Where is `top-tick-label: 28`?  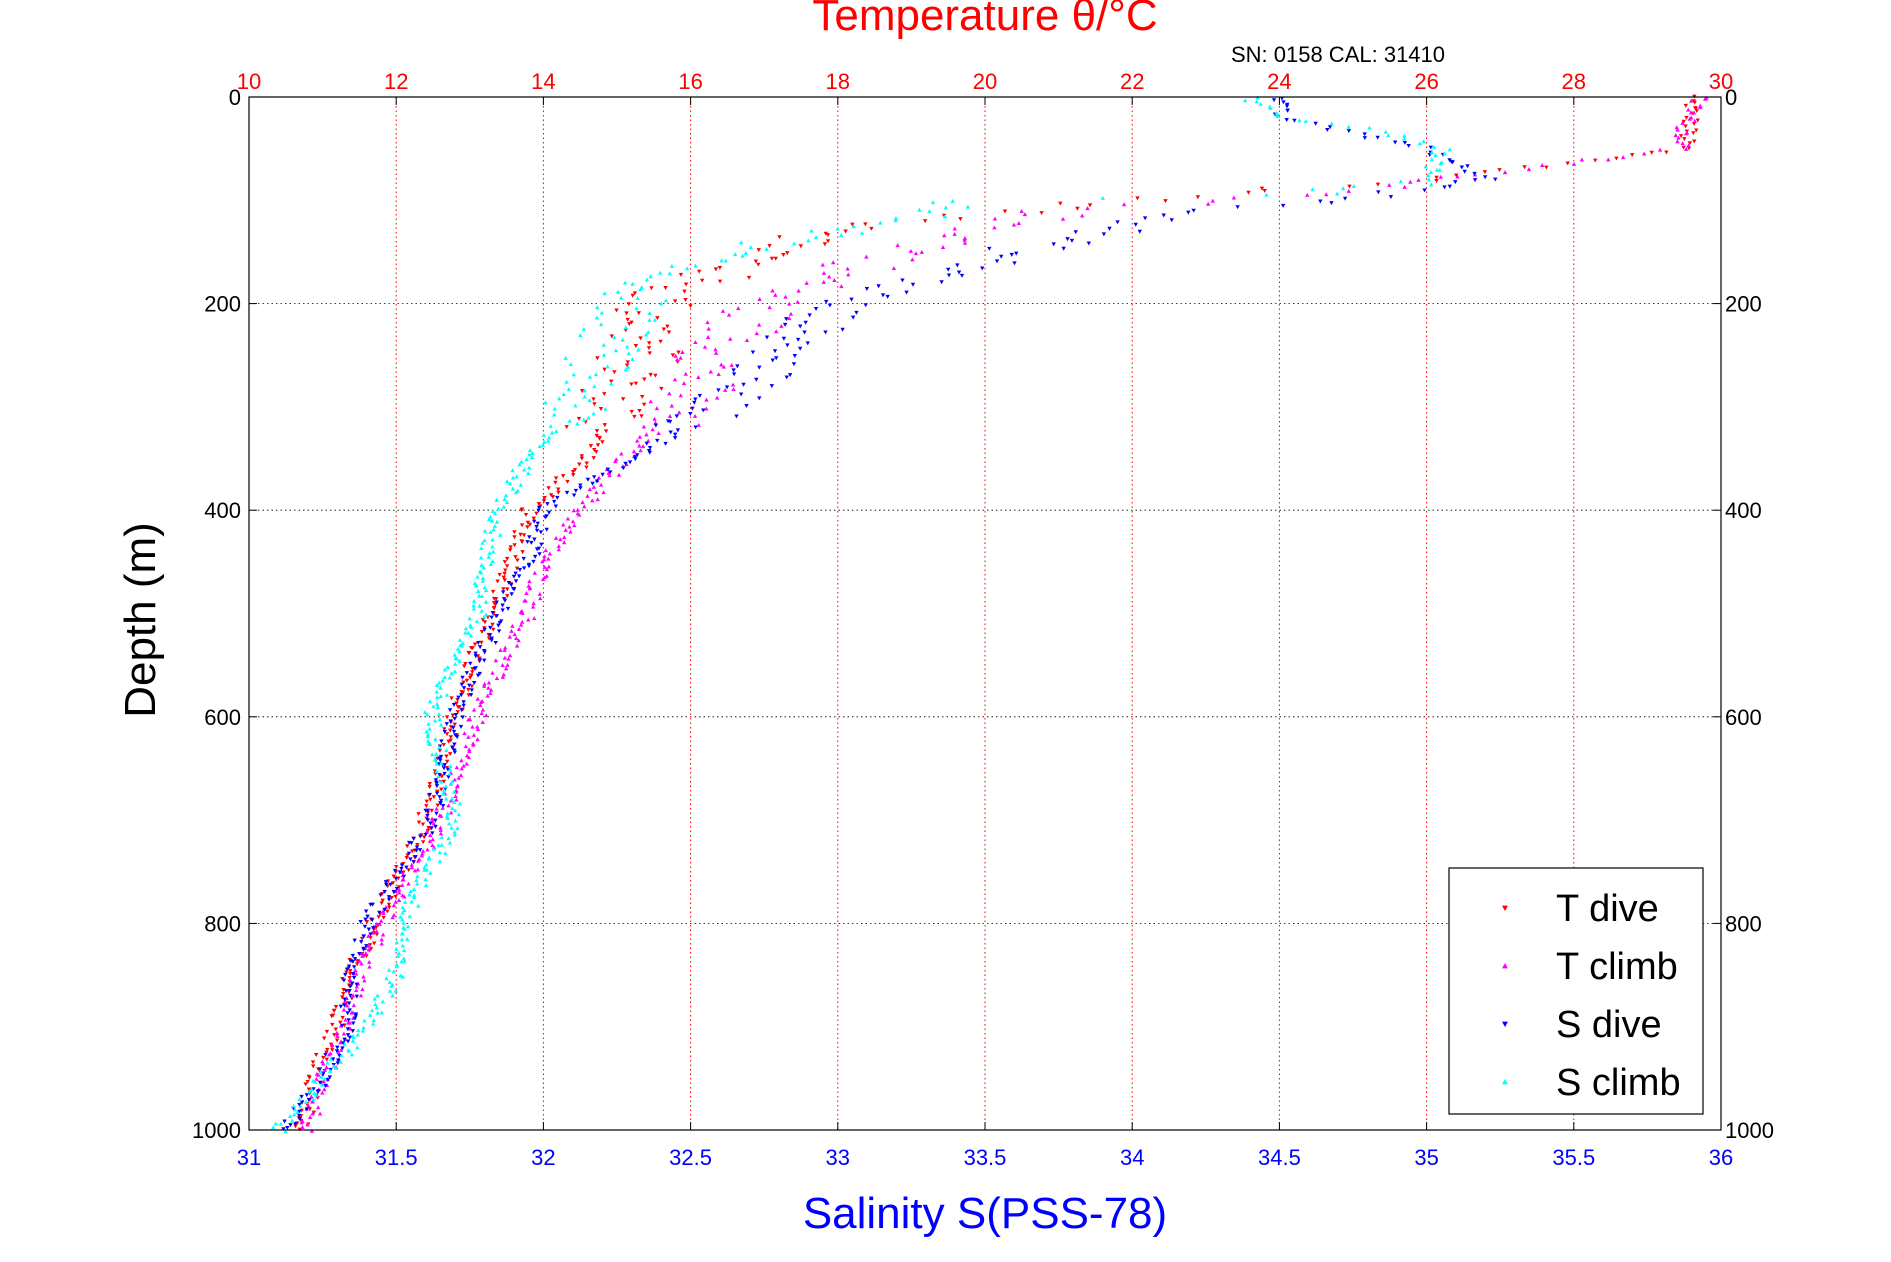
top-tick-label: 28 is located at coordinates (1574, 81).